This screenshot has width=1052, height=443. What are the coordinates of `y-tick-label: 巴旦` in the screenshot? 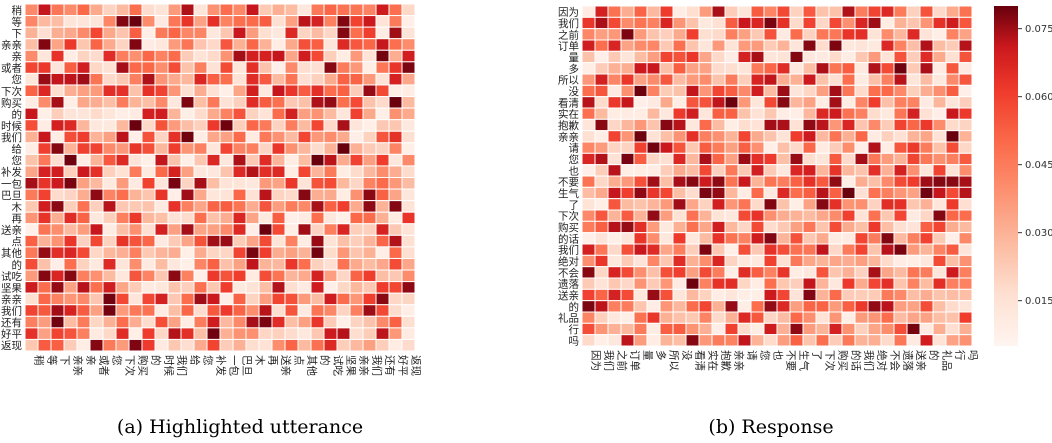 It's located at (11, 196).